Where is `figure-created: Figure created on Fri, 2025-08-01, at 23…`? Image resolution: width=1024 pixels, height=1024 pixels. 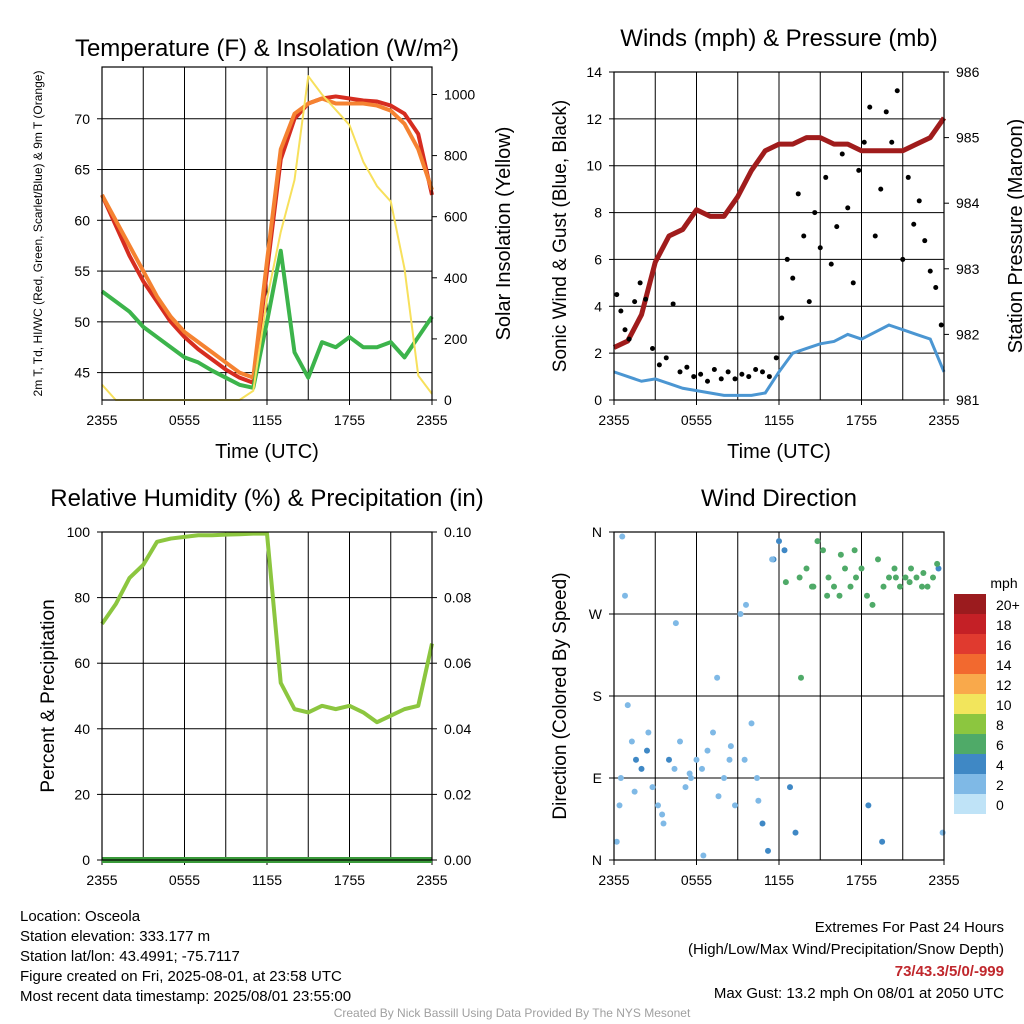 figure-created: Figure created on Fri, 2025-08-01, at 23… is located at coordinates (181, 976).